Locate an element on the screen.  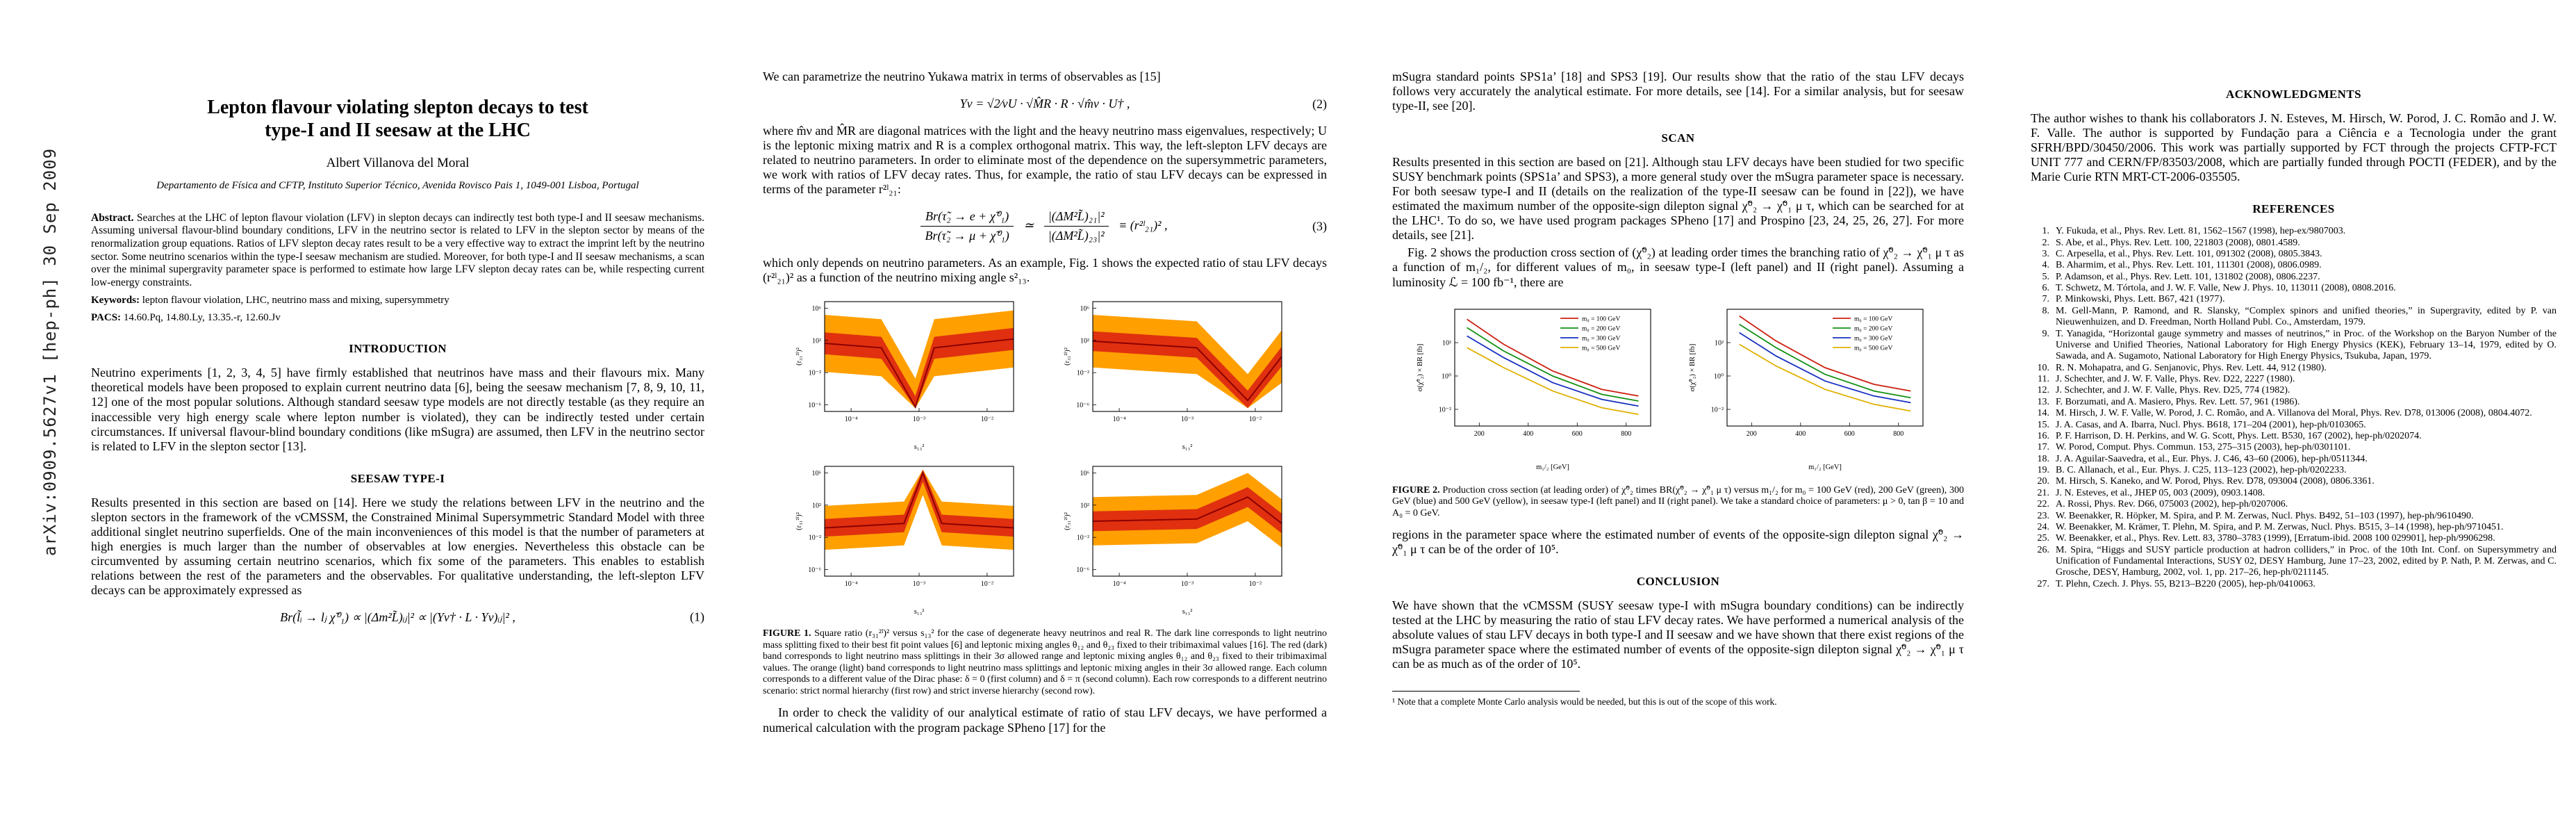
figure1-panel-3: 10⁶ 10² 10⁻² 10⁻⁶ 10⁻⁴ 10⁻³ 10⁻² (r₃₁²ˡ)² s₁₃² is located at coordinates (911, 540).